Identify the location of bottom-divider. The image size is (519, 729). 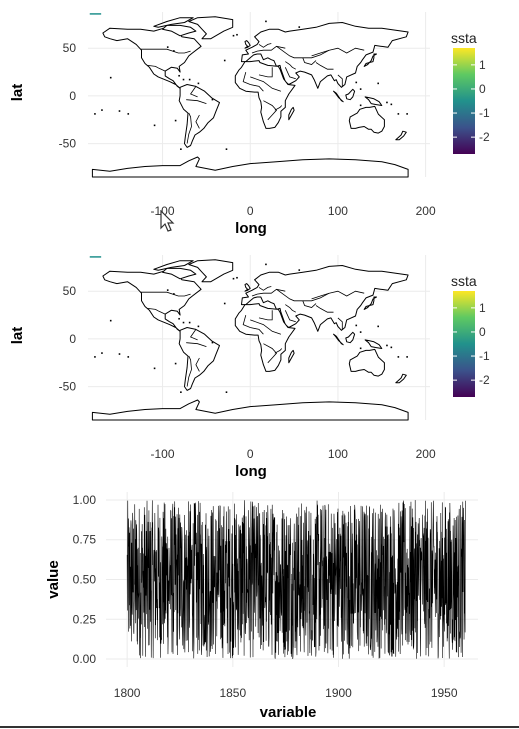
(259, 727).